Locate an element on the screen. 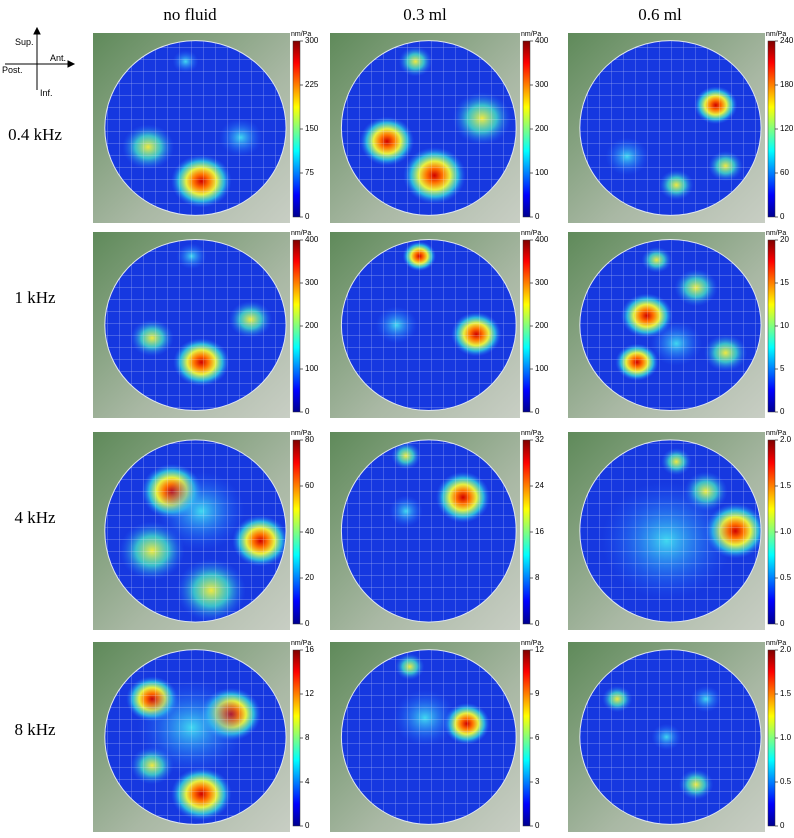  row-label: 8 kHz is located at coordinates (35, 729).